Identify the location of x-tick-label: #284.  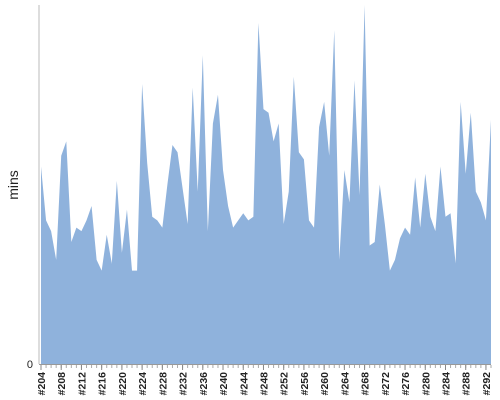
(446, 384).